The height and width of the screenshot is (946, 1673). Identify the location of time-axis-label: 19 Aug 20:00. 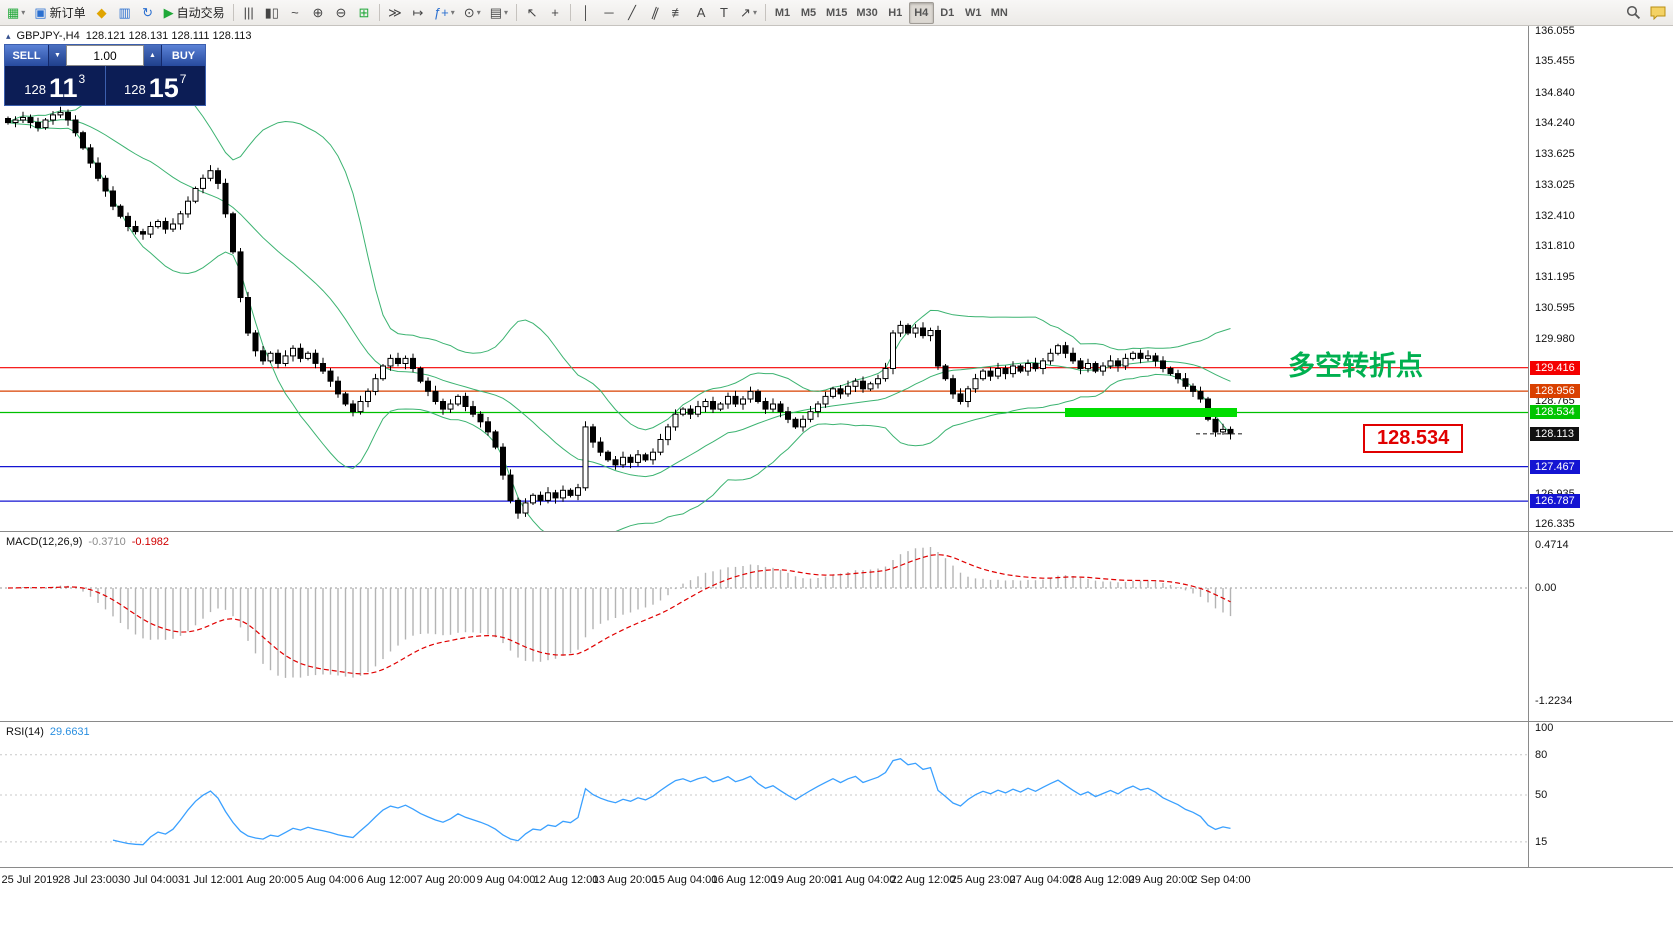
(804, 880).